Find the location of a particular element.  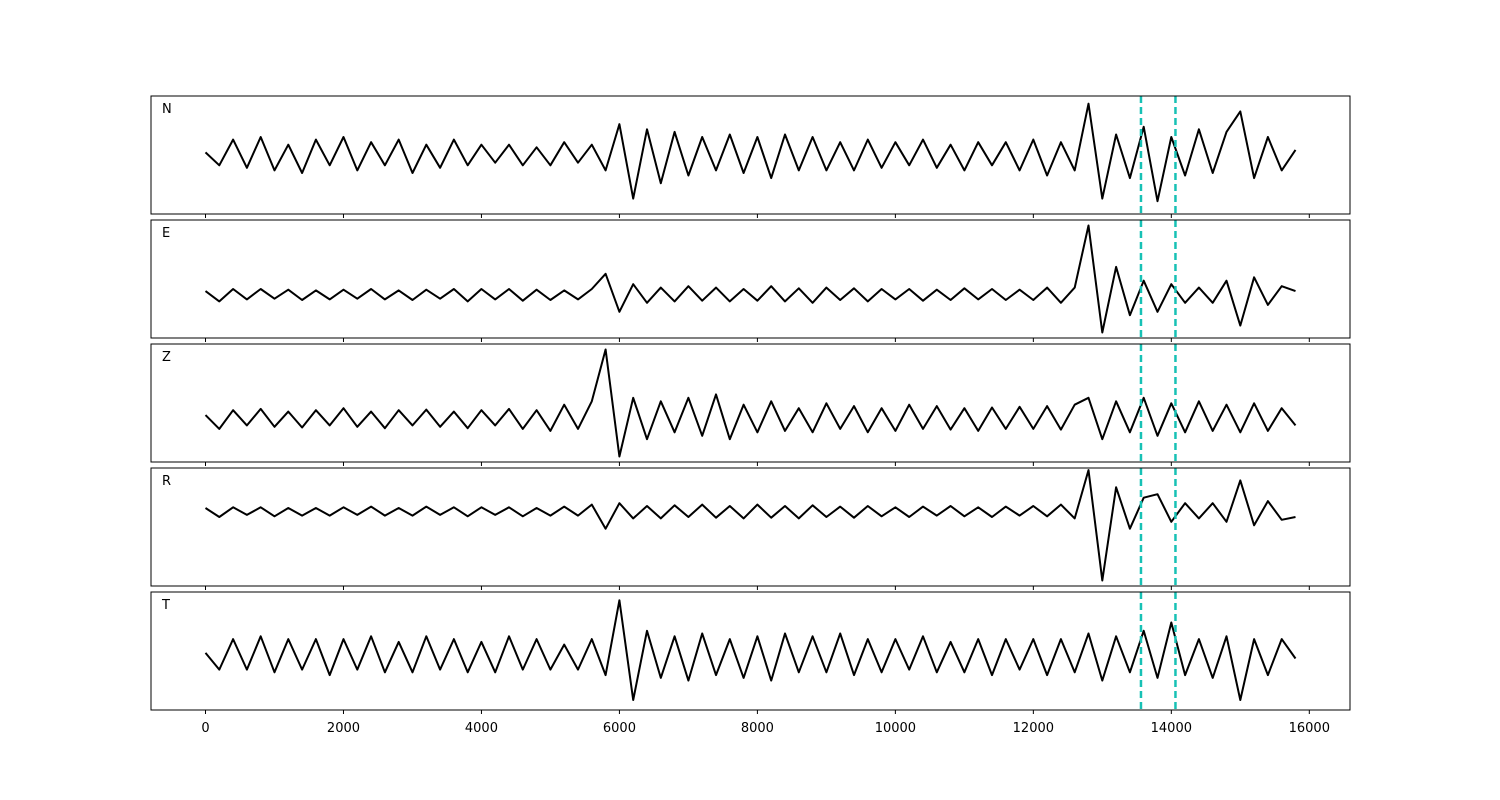

panel-label: E is located at coordinates (166, 233).